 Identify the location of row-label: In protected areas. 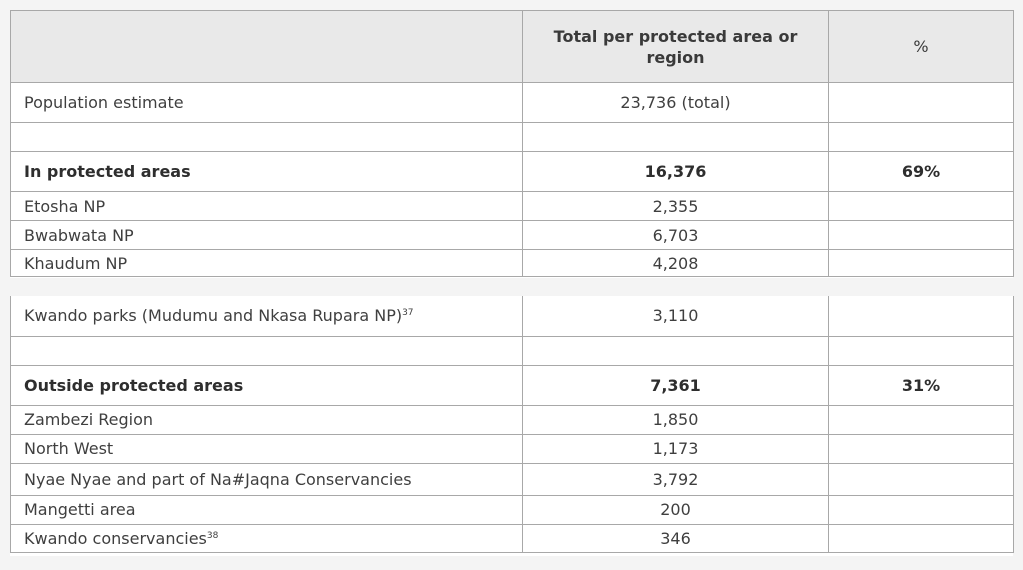
(266, 171).